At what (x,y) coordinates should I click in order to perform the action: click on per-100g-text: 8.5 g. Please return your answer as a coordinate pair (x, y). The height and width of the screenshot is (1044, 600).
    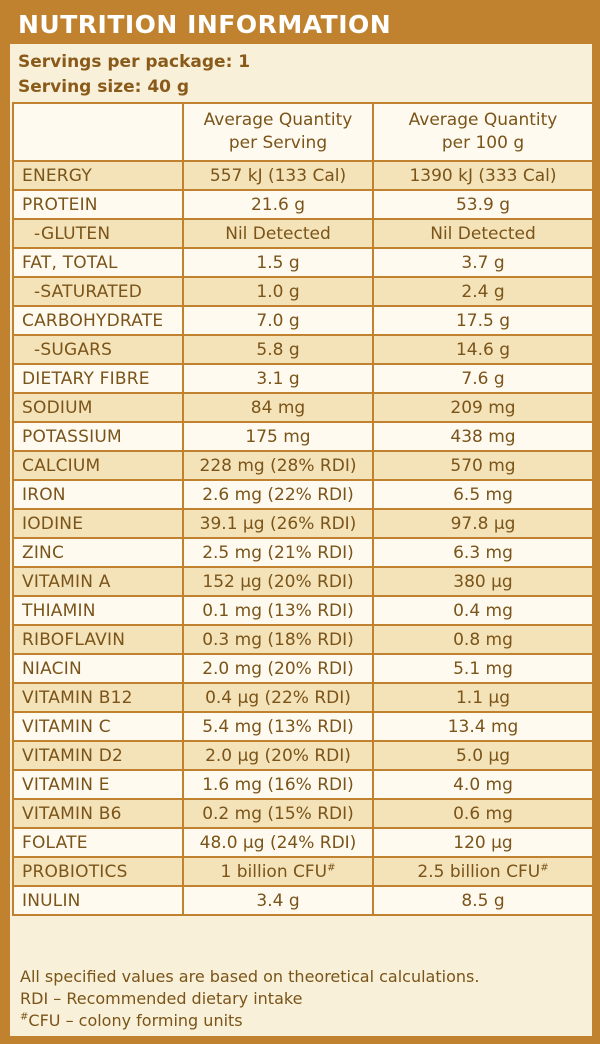
    Looking at the image, I should click on (483, 900).